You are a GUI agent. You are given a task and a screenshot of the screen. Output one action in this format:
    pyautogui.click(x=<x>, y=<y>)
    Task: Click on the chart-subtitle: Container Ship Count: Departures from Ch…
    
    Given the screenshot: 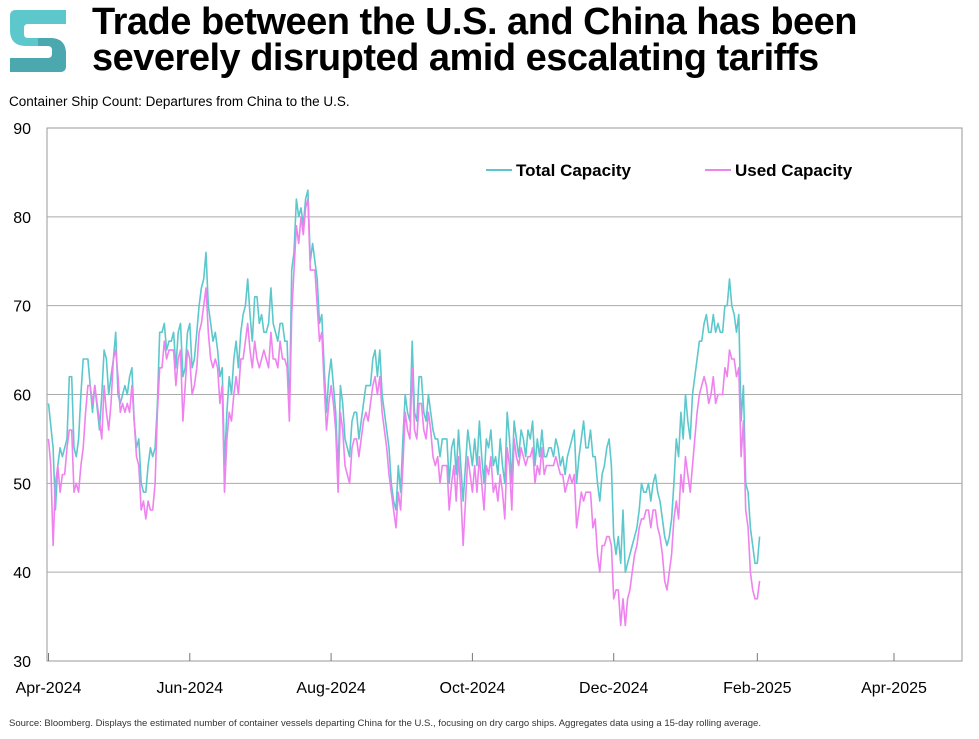 What is the action you would take?
    pyautogui.click(x=179, y=101)
    